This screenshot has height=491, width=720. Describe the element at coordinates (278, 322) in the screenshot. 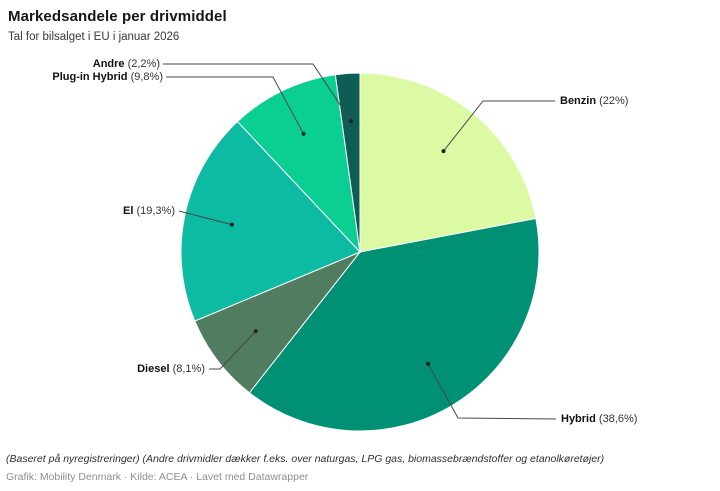

I see `pie-slice-diesel` at that location.